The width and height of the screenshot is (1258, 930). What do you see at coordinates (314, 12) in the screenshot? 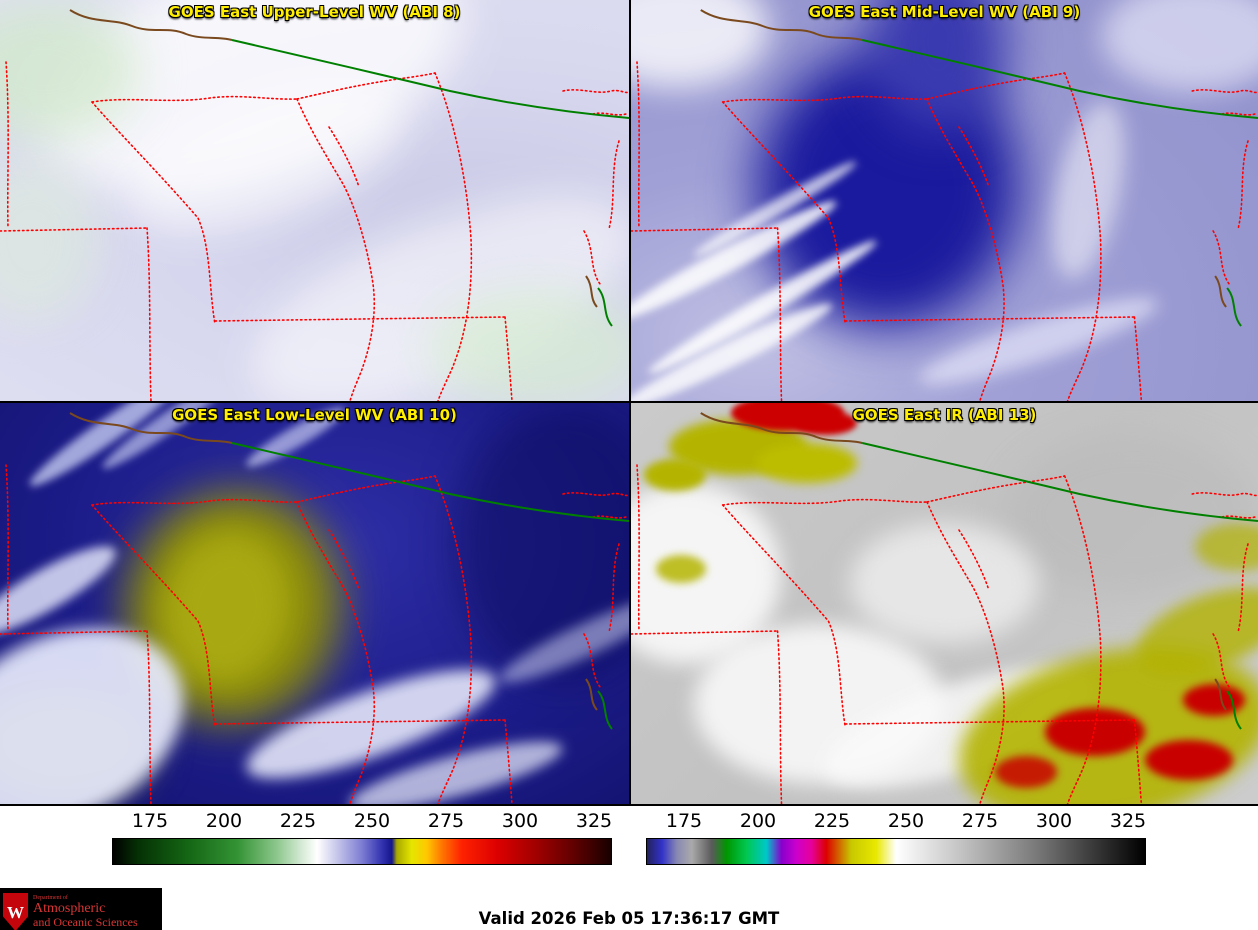
I see `panel-title: GOES East Upper-Level WV (ABI 8)` at bounding box center [314, 12].